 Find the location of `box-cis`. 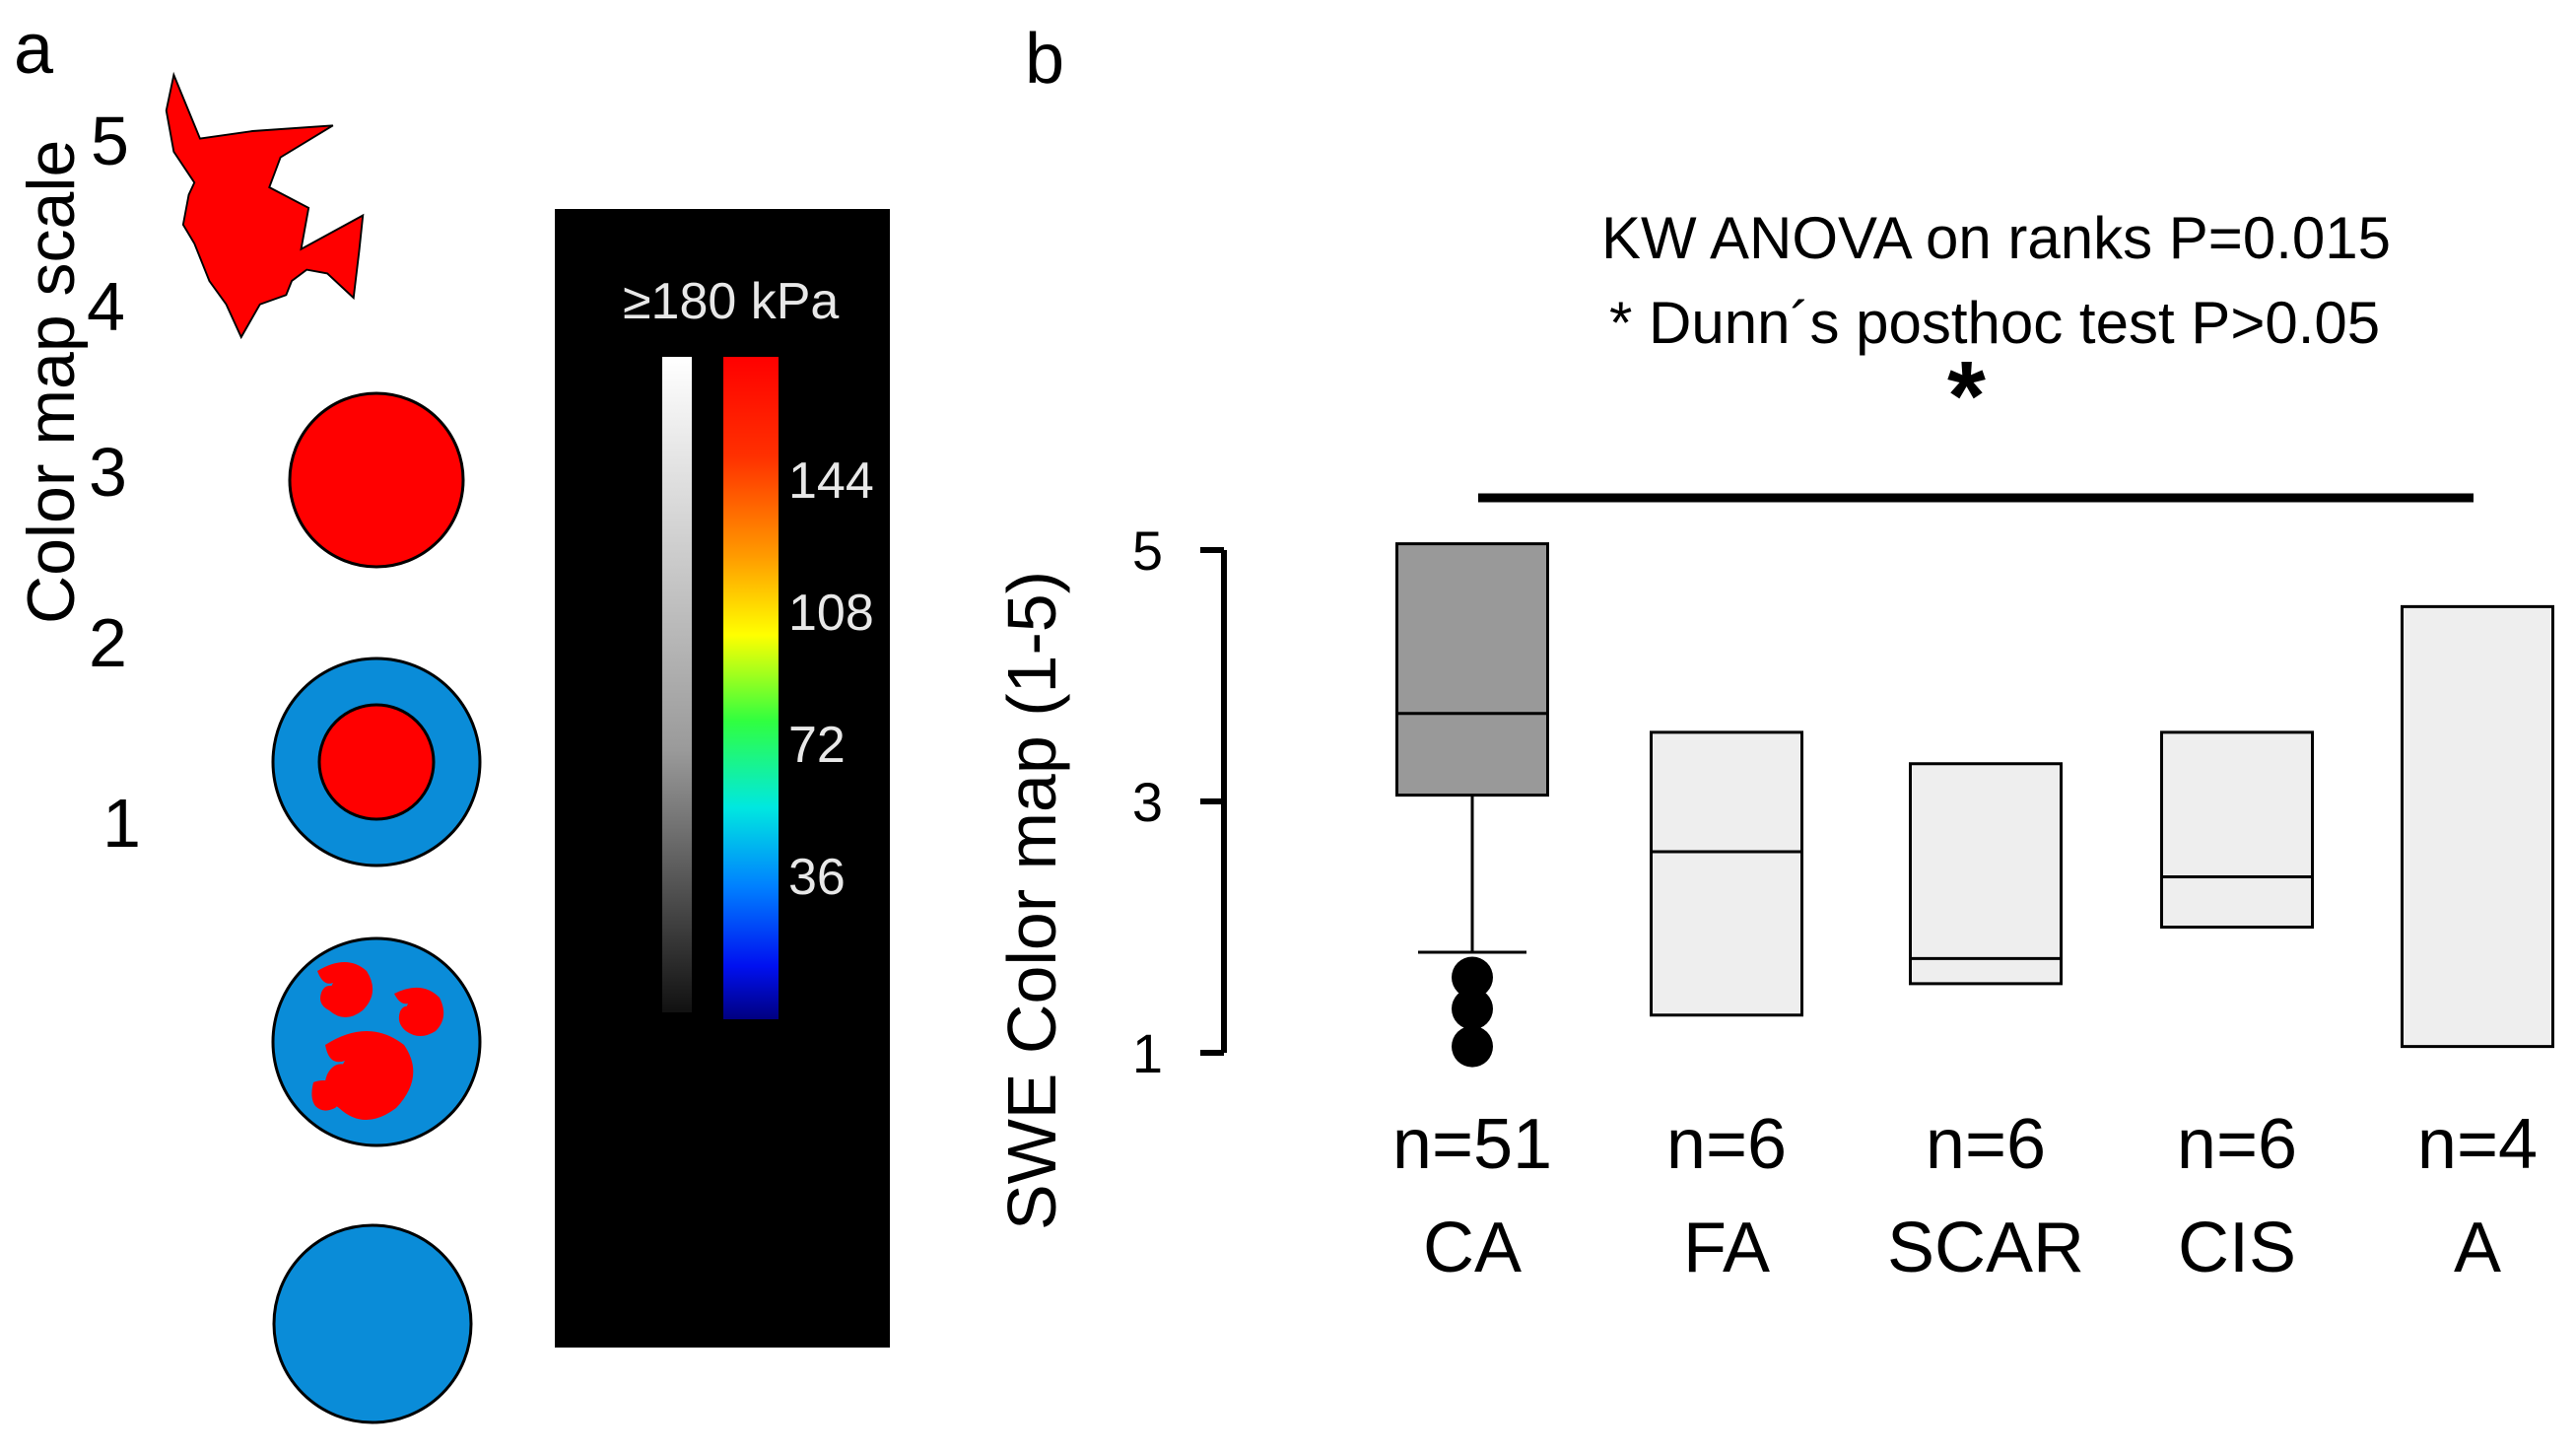

box-cis is located at coordinates (2237, 829).